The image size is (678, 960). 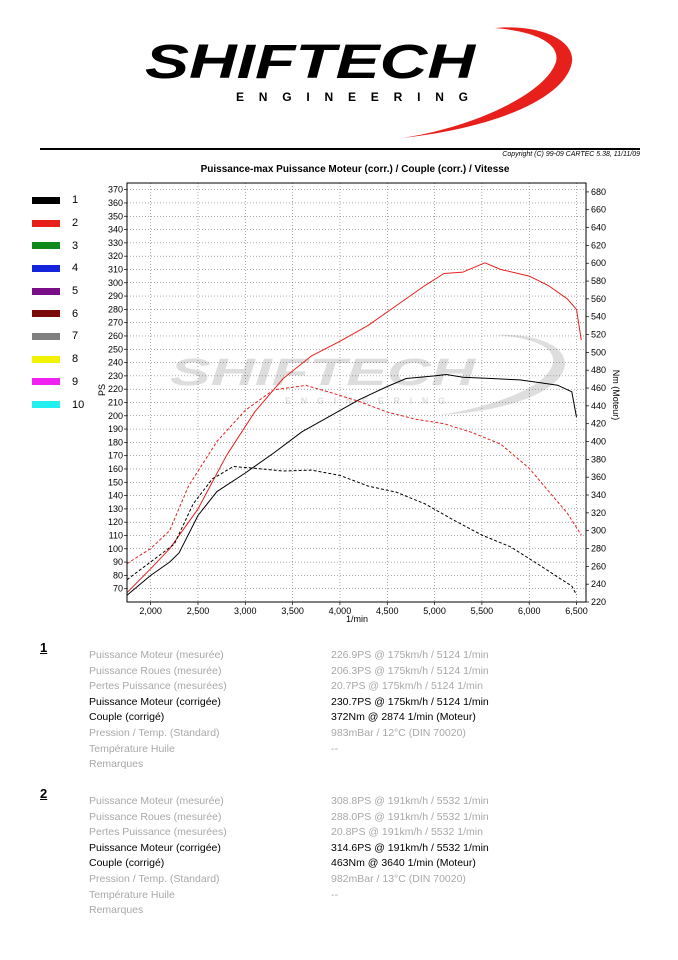 I want to click on y-tick-label: 360, so click(x=115, y=203).